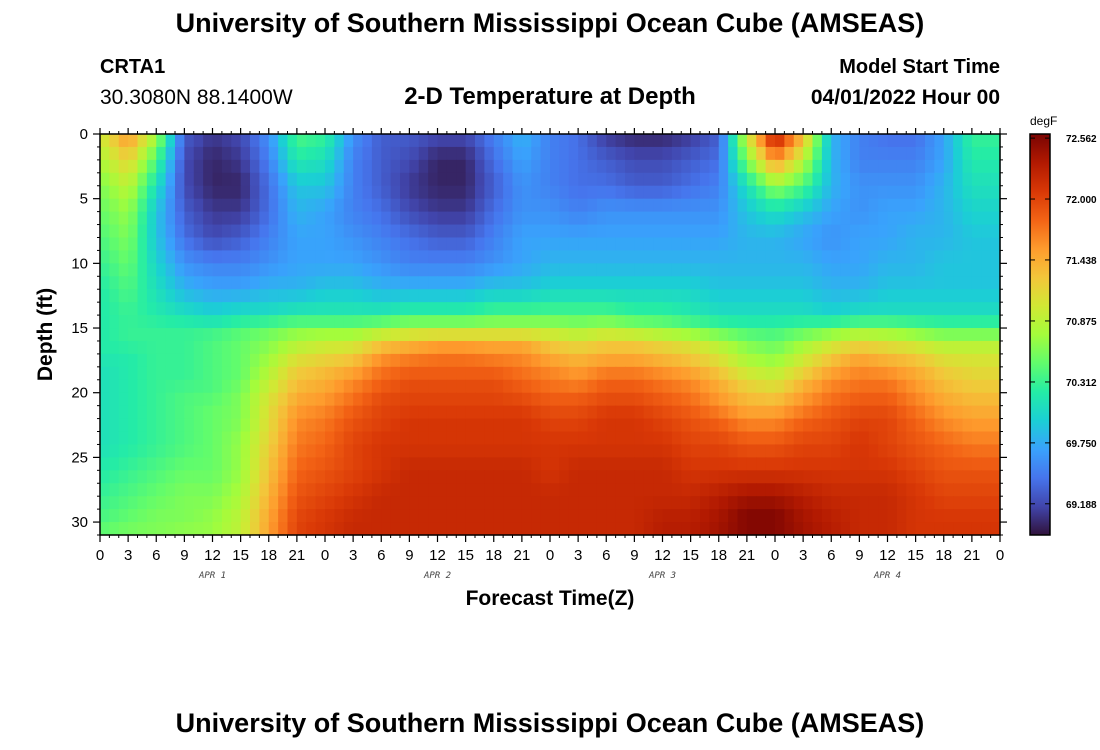 The image size is (1100, 750). What do you see at coordinates (1081, 322) in the screenshot?
I see `colorbar-tick-label: 70.875` at bounding box center [1081, 322].